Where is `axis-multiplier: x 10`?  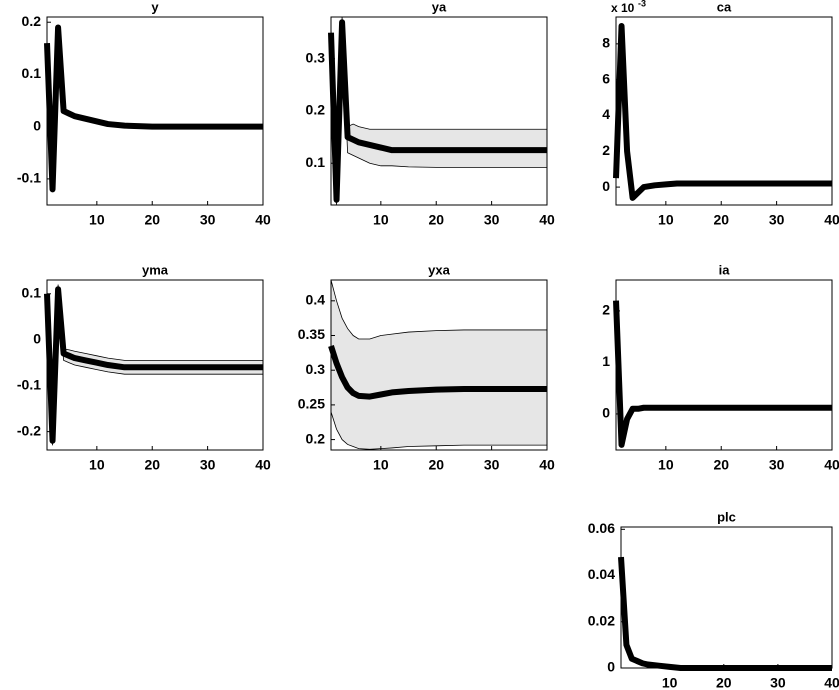 axis-multiplier: x 10 is located at coordinates (623, 8).